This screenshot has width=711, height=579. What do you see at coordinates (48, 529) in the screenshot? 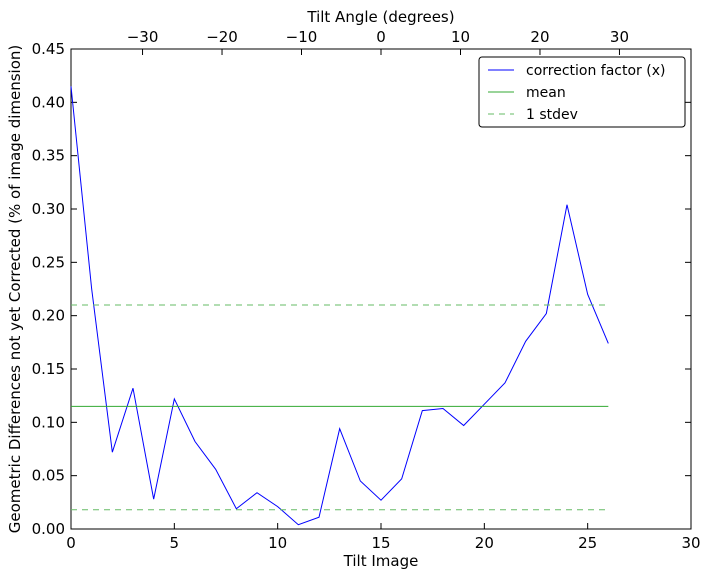
I see `y-tick-label: 0.00` at bounding box center [48, 529].